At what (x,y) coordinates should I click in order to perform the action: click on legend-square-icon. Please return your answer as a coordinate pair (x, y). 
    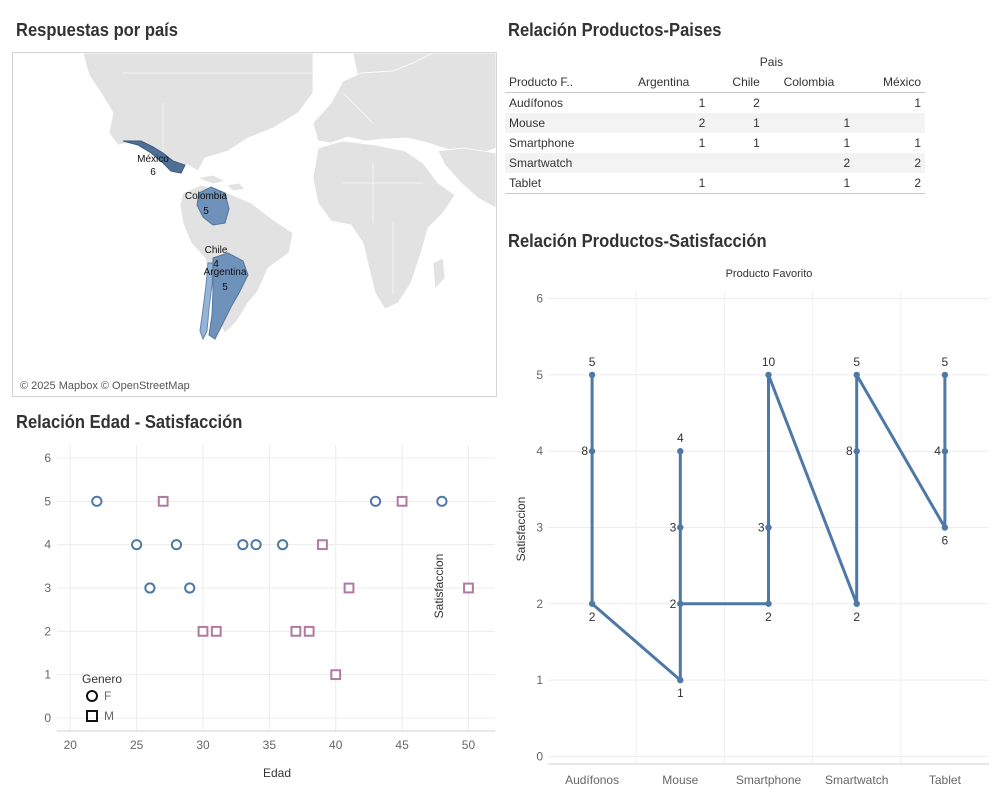
    Looking at the image, I should click on (92, 716).